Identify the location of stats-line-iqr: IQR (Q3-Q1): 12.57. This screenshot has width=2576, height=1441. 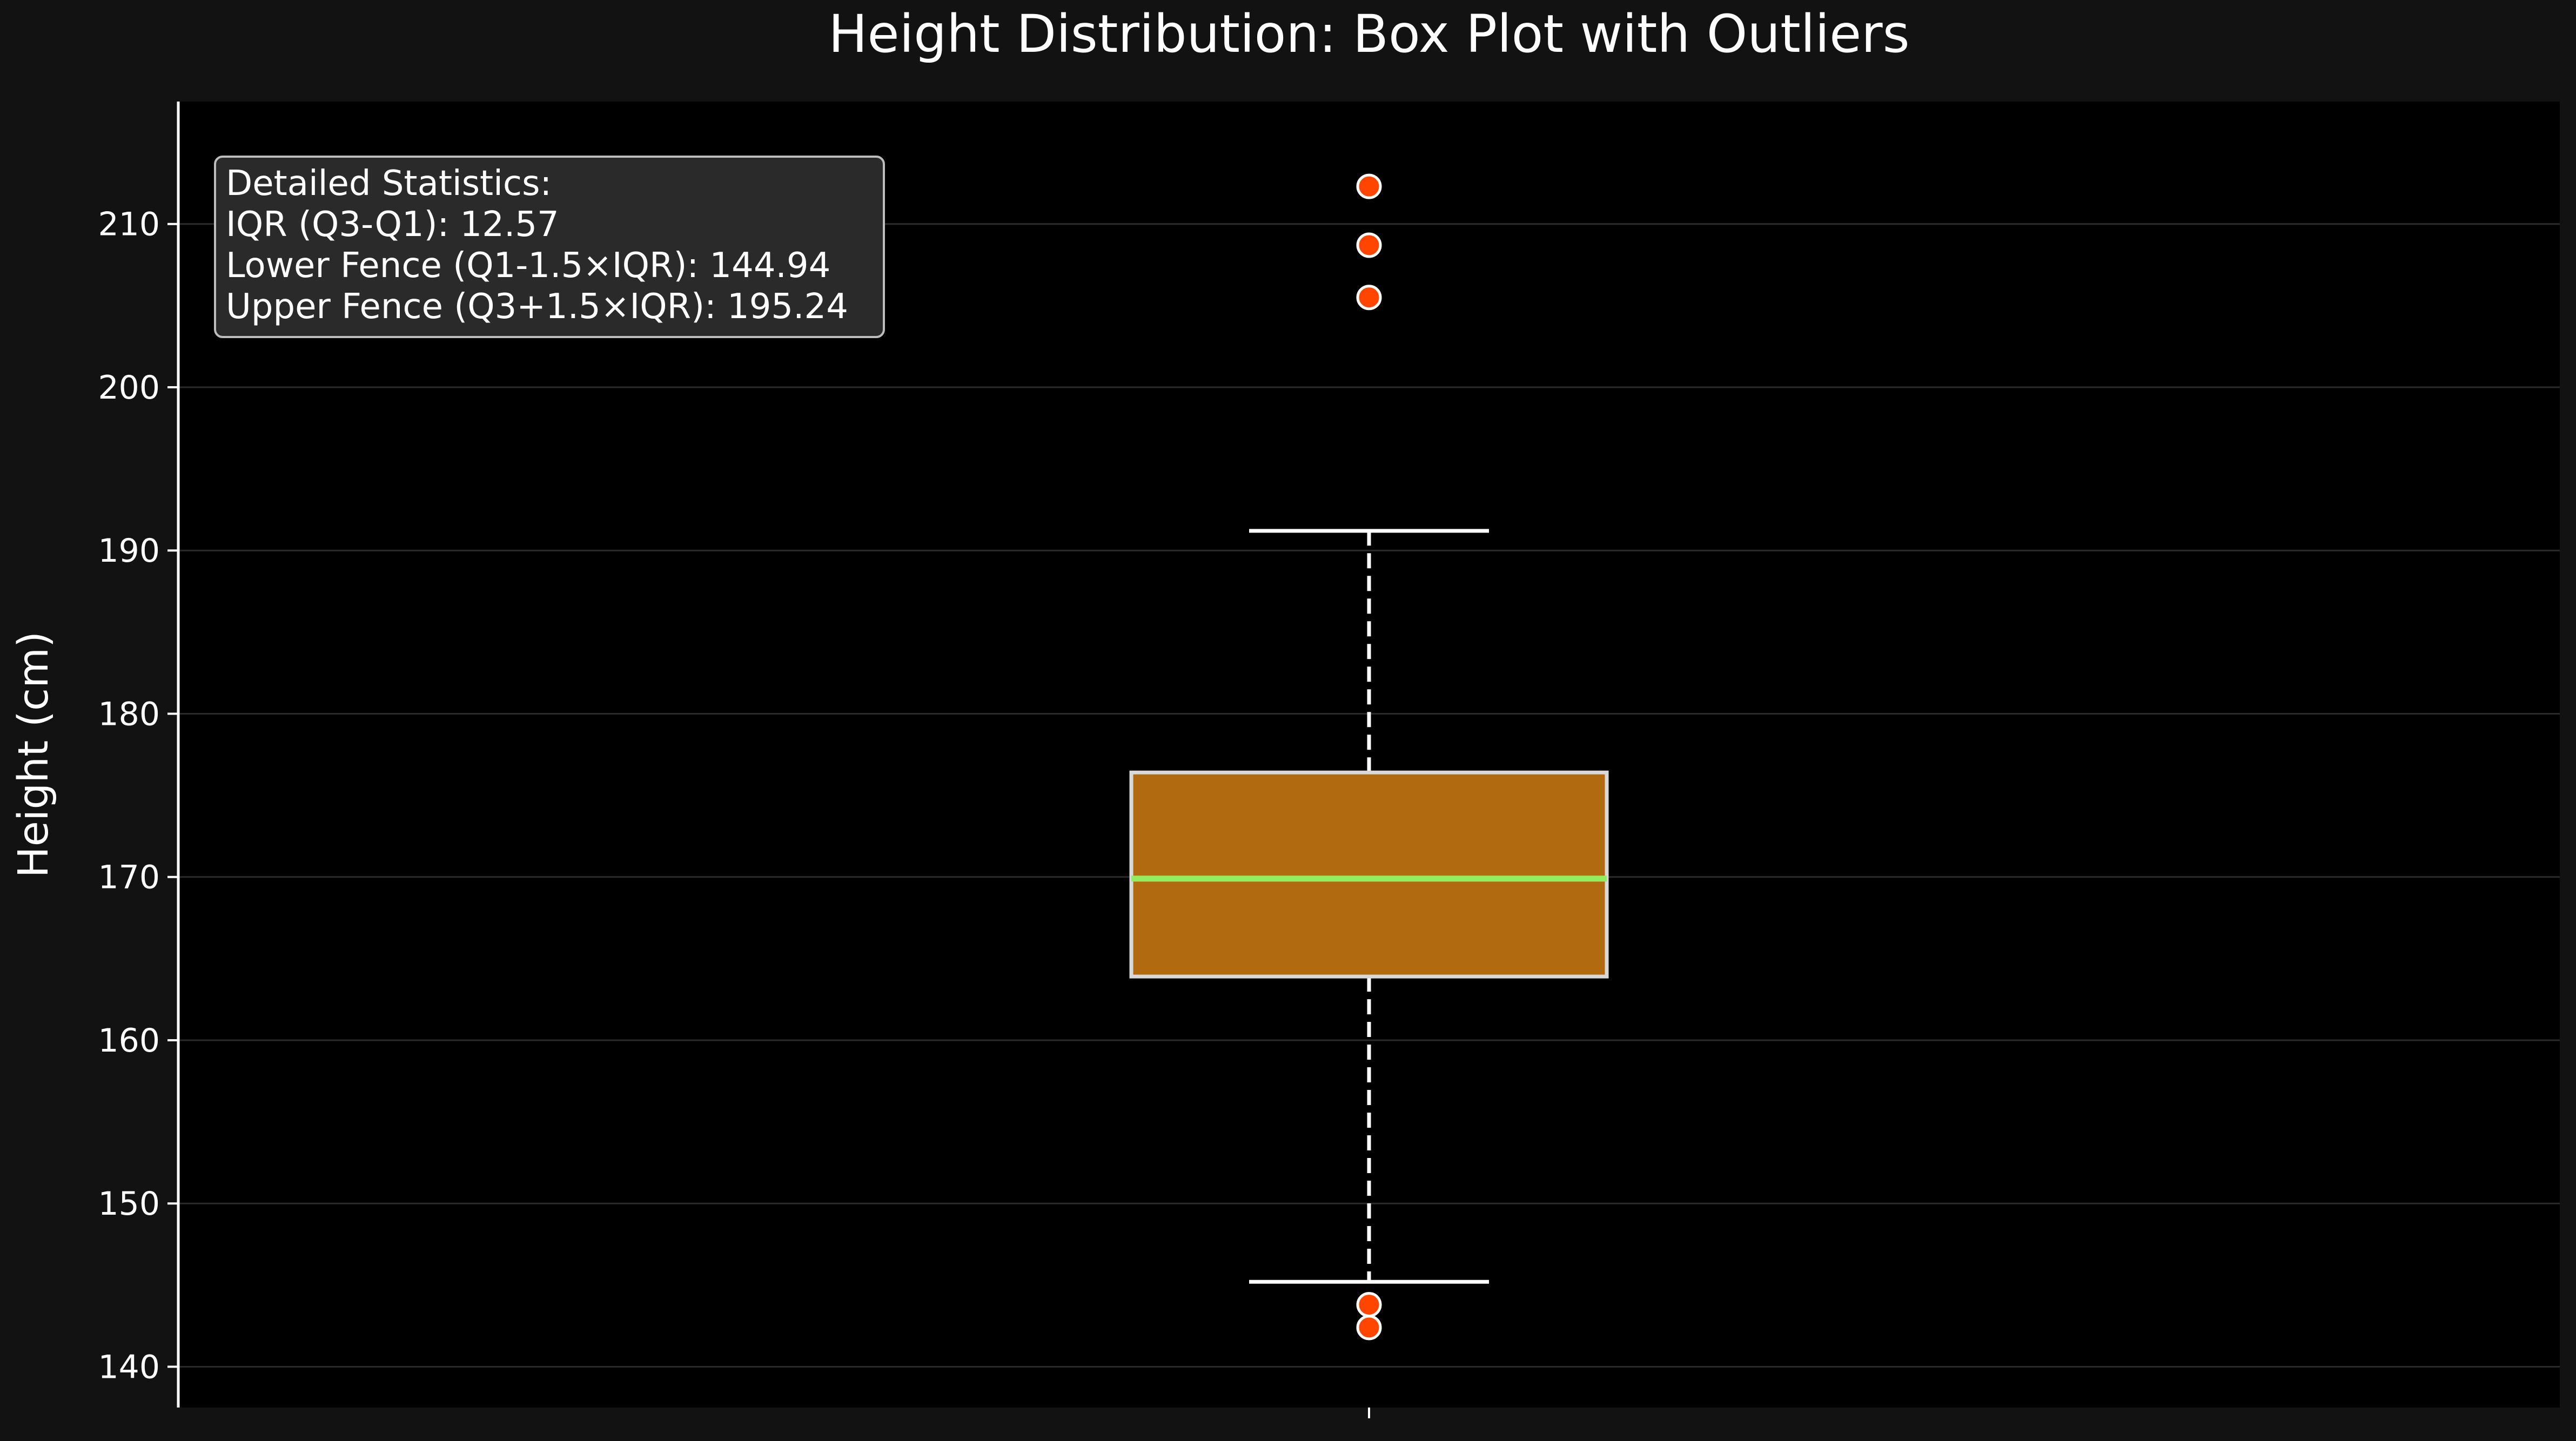
(392, 225).